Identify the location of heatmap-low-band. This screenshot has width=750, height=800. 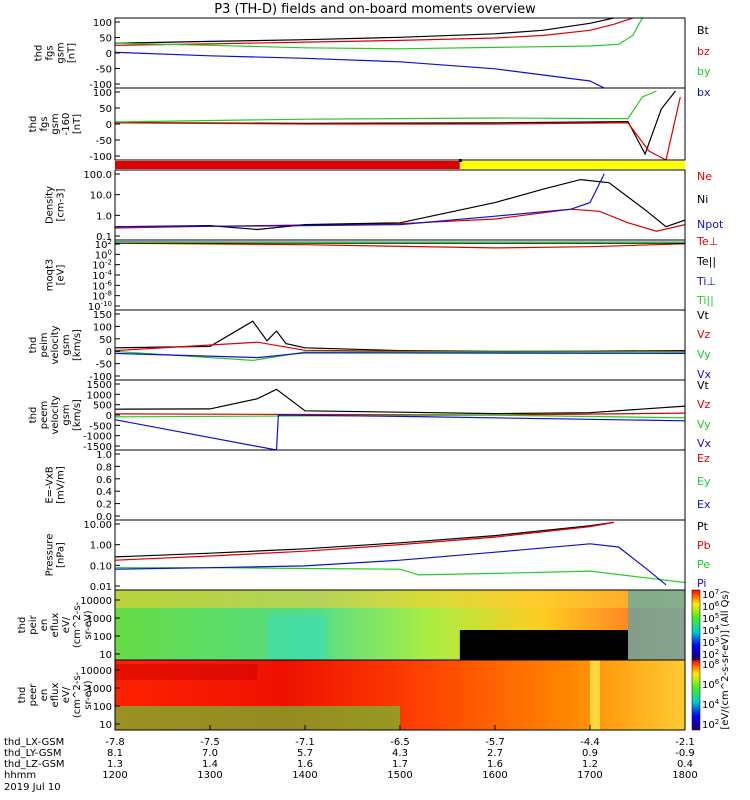
(257, 718).